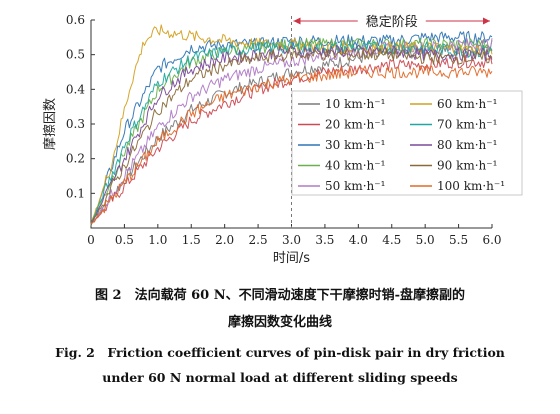 This screenshot has height=414, width=560. I want to click on y-tick-label: 0.1, so click(75, 193).